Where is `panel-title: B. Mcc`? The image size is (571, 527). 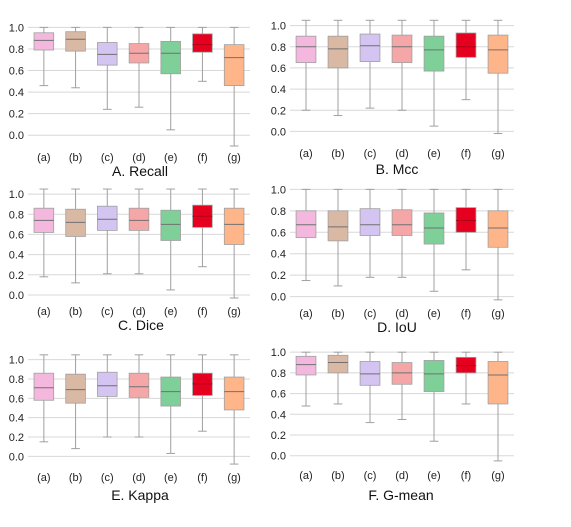
panel-title: B. Mcc is located at coordinates (397, 169).